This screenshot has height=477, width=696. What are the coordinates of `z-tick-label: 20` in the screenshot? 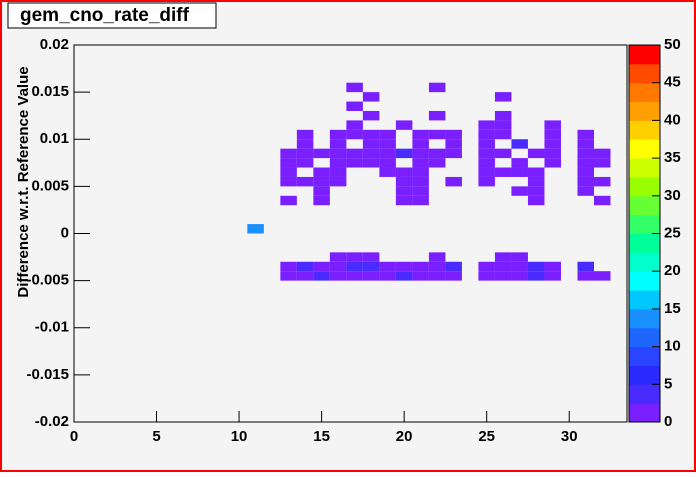 It's located at (672, 270).